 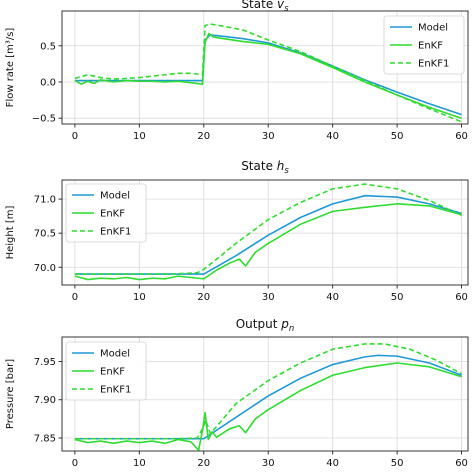 I want to click on panel-1-xtick-label: 40, so click(x=332, y=136).